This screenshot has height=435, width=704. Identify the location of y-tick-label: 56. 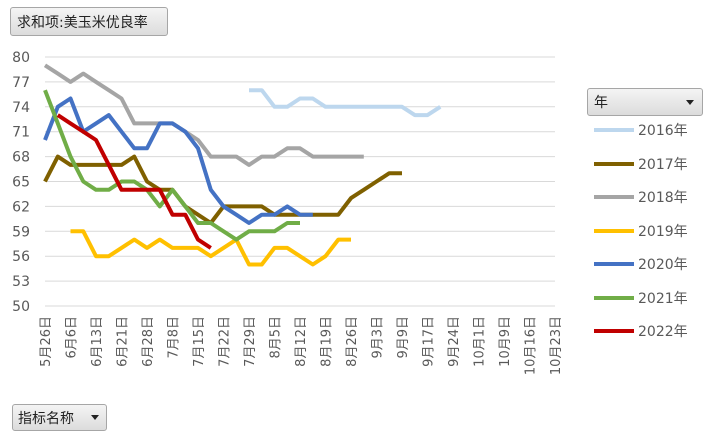
(21, 257).